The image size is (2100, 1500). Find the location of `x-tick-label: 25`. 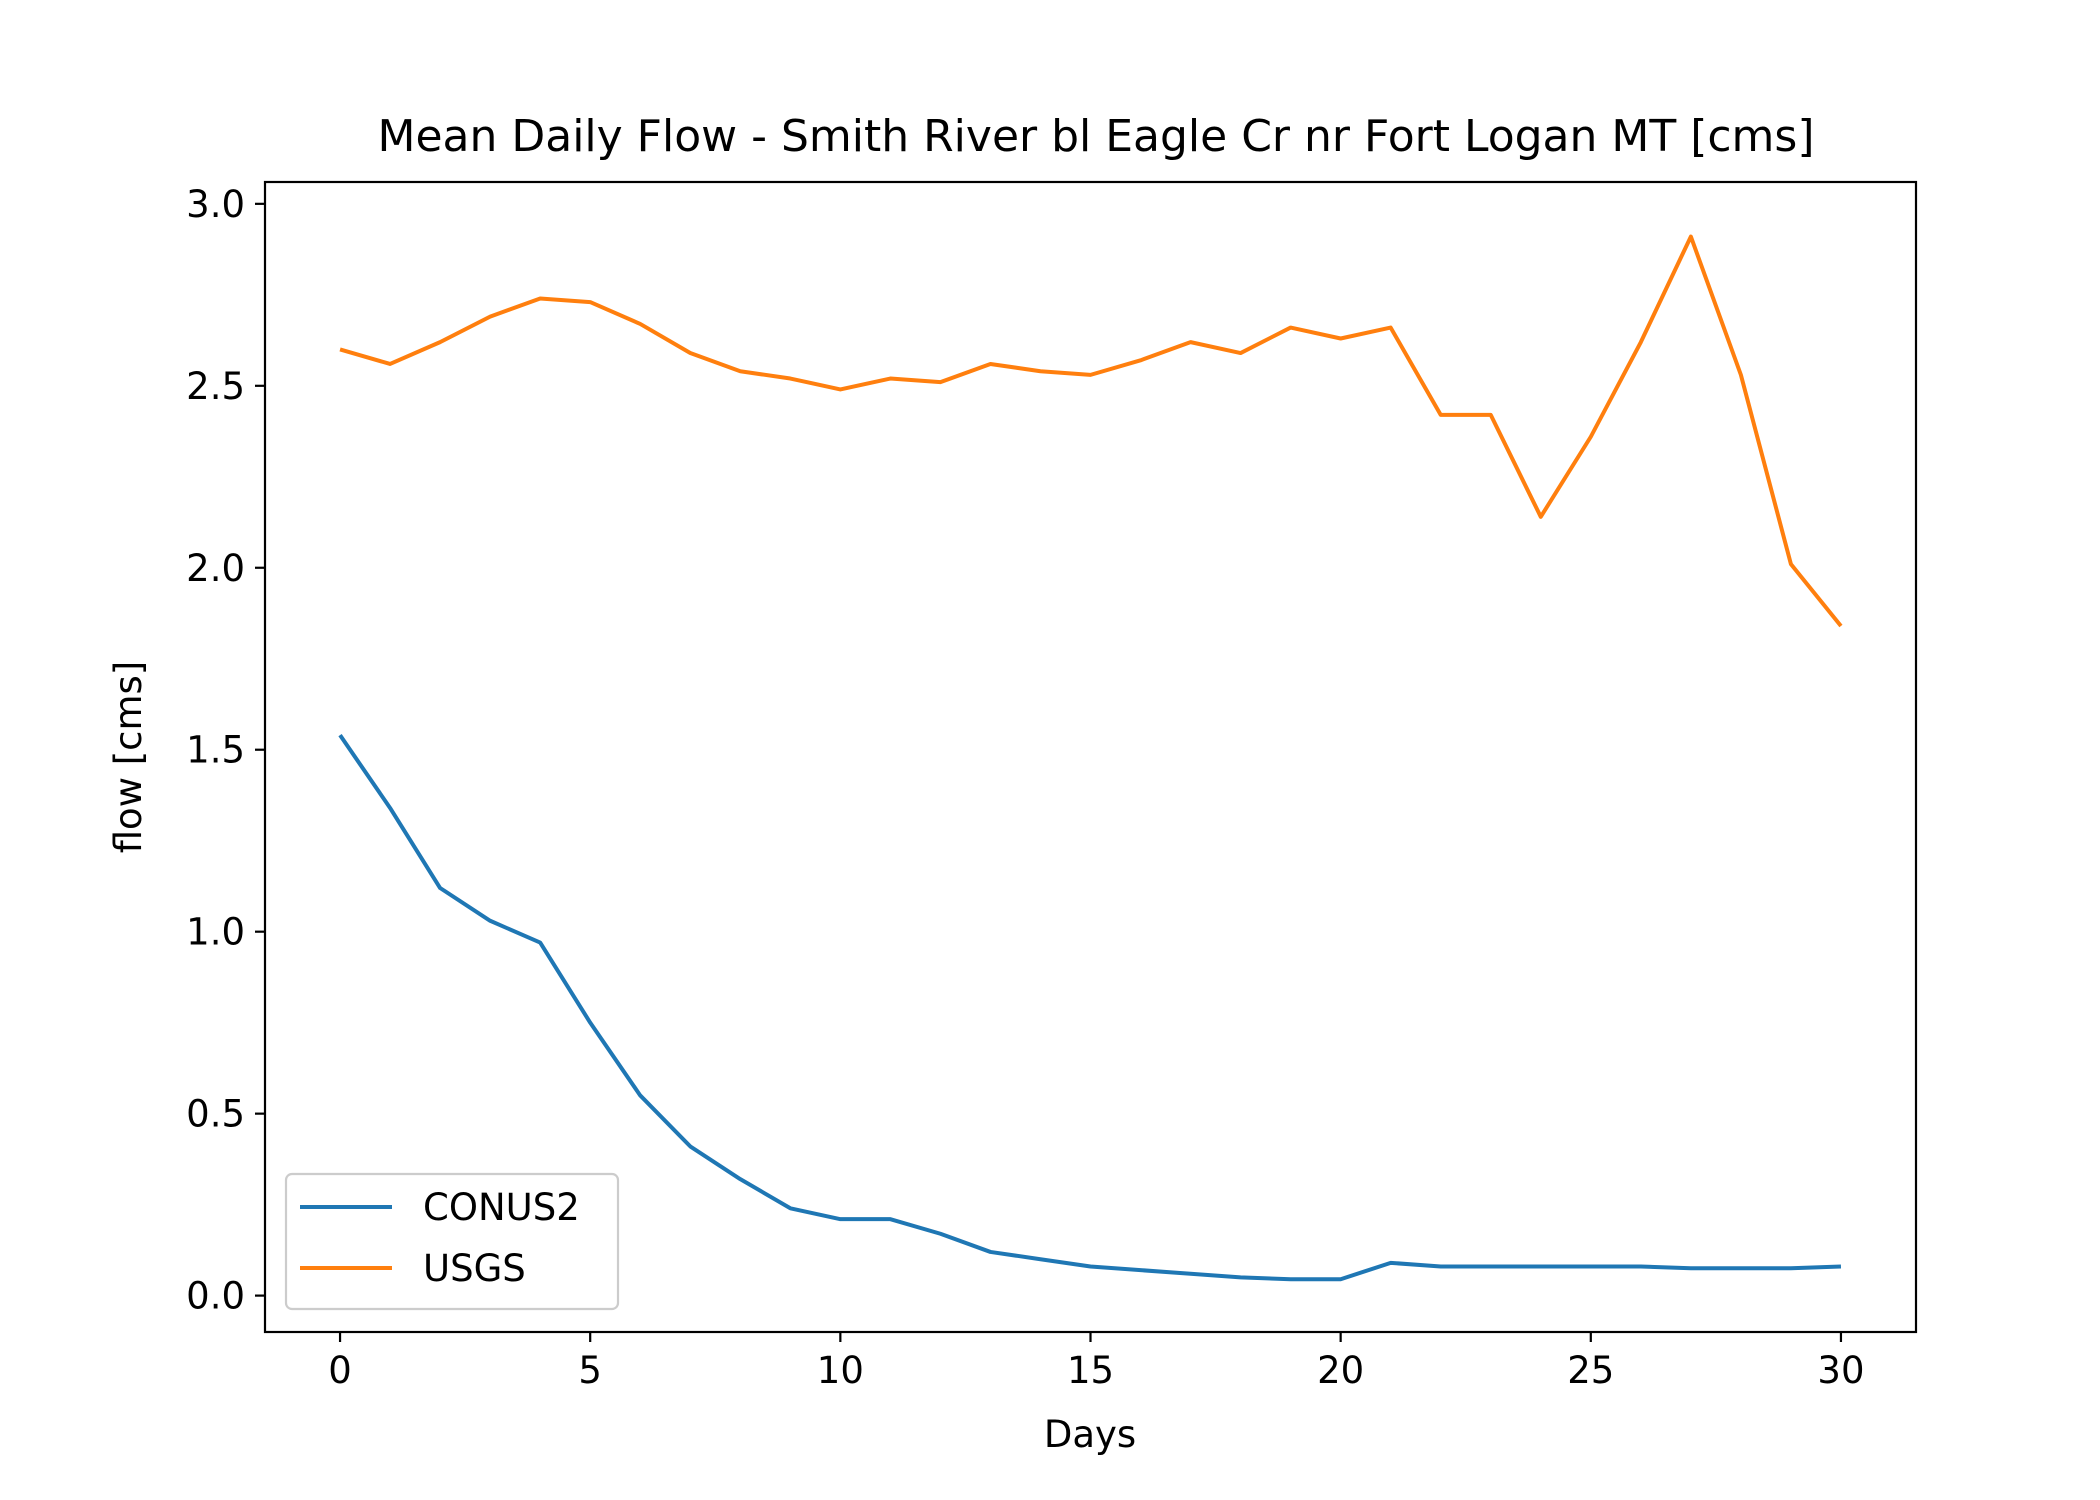

x-tick-label: 25 is located at coordinates (1590, 1370).